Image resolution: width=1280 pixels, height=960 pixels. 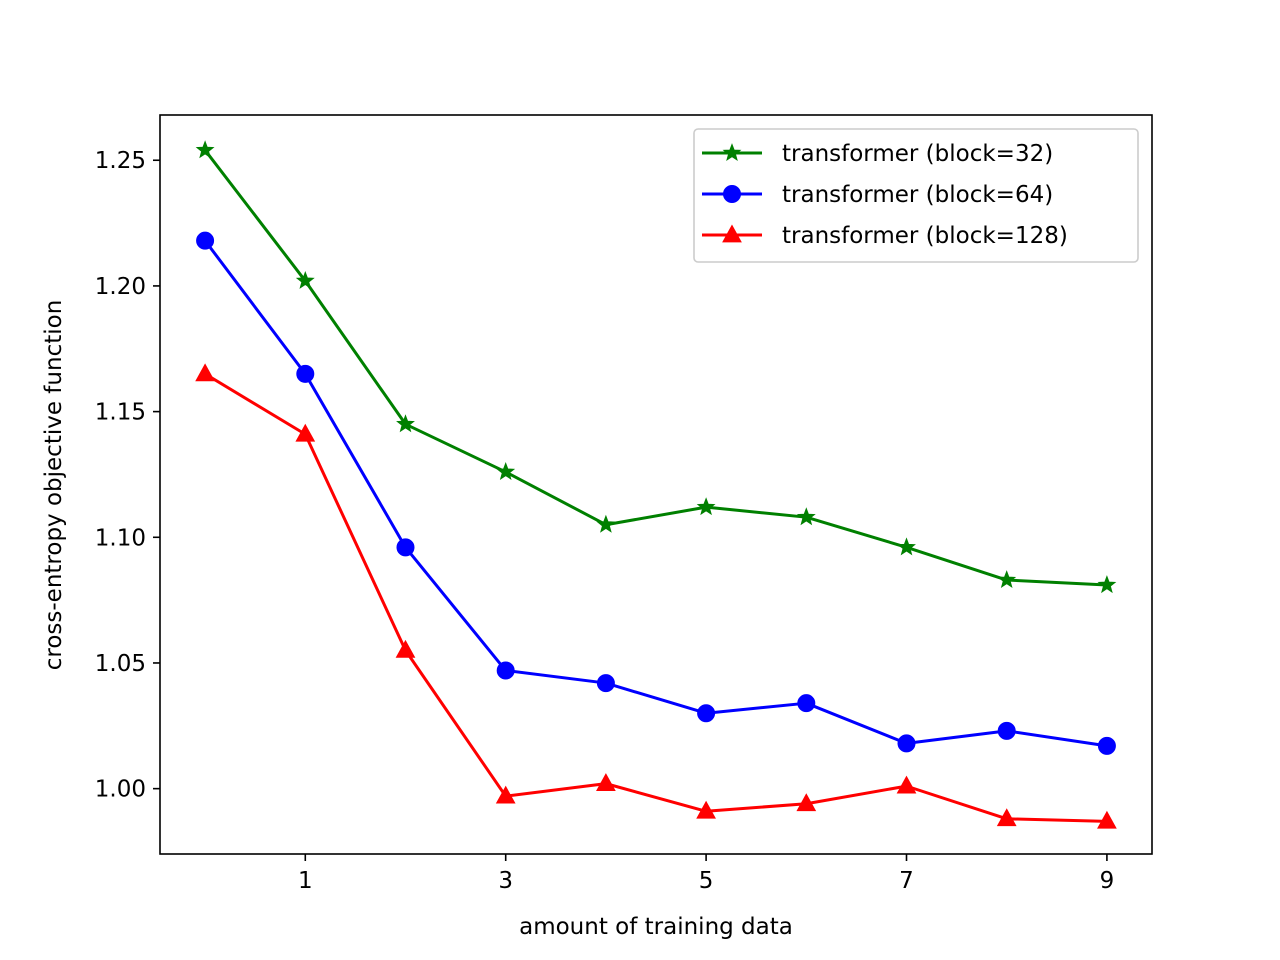 What do you see at coordinates (120, 790) in the screenshot?
I see `y-tick-label: 1.00` at bounding box center [120, 790].